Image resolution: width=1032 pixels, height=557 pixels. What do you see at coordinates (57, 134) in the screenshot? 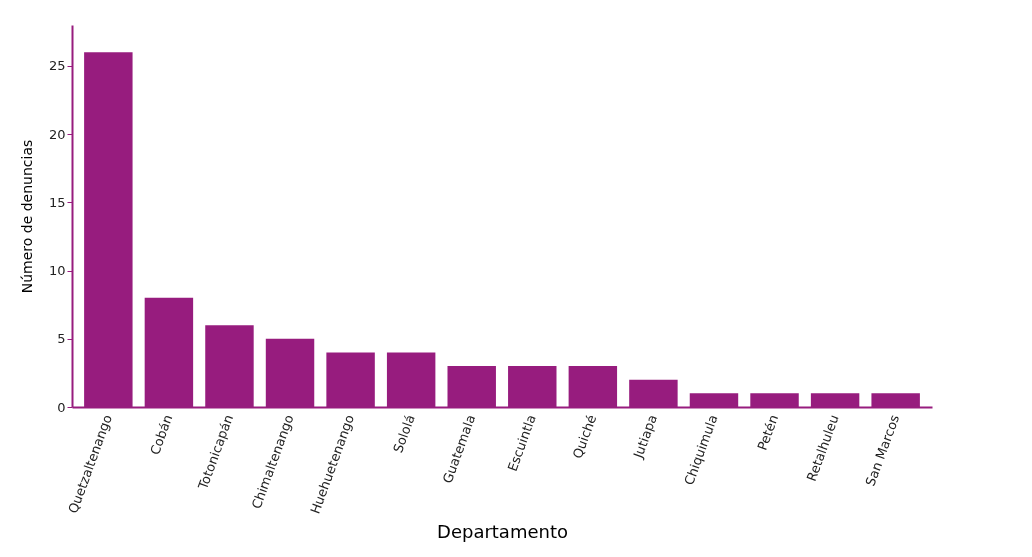
I see `y-tick-label: 20` at bounding box center [57, 134].